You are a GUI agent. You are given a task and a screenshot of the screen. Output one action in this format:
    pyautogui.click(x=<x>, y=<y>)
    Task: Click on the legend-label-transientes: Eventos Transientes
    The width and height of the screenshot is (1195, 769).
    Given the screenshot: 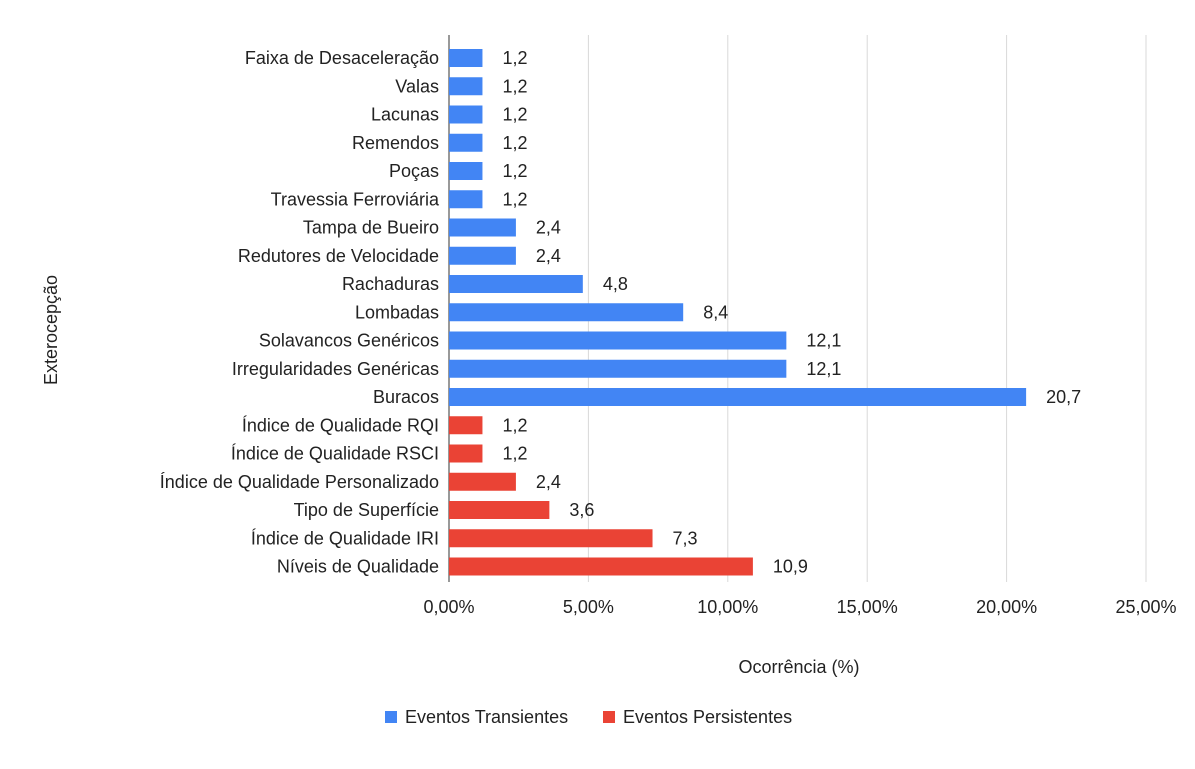 What is the action you would take?
    pyautogui.click(x=486, y=717)
    